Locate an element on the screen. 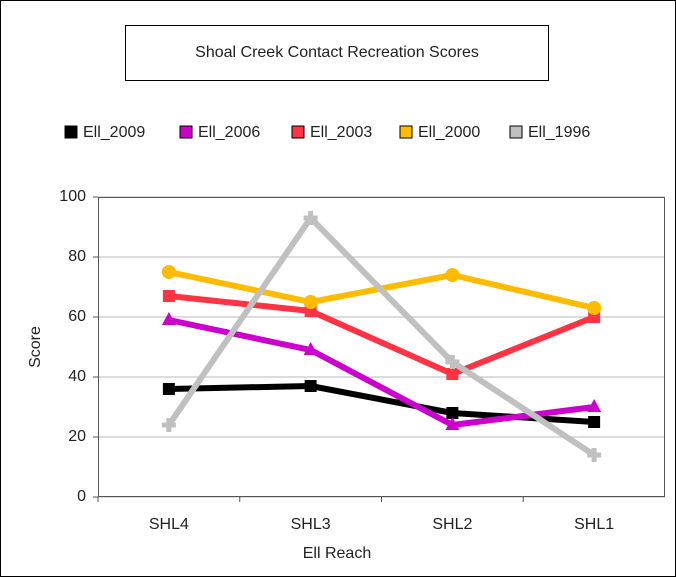 This screenshot has height=577, width=676. chart-title: Shoal Creek Contact Recreation Scores is located at coordinates (337, 52).